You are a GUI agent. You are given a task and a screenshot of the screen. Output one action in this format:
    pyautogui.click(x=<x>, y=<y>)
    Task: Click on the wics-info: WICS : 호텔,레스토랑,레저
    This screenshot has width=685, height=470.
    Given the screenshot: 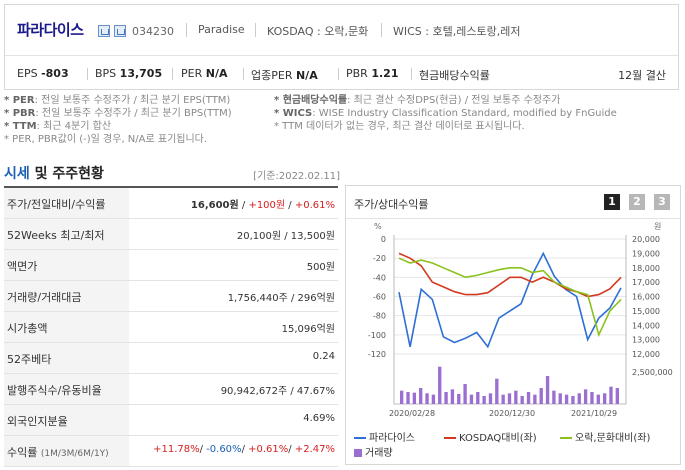 What is the action you would take?
    pyautogui.click(x=457, y=31)
    